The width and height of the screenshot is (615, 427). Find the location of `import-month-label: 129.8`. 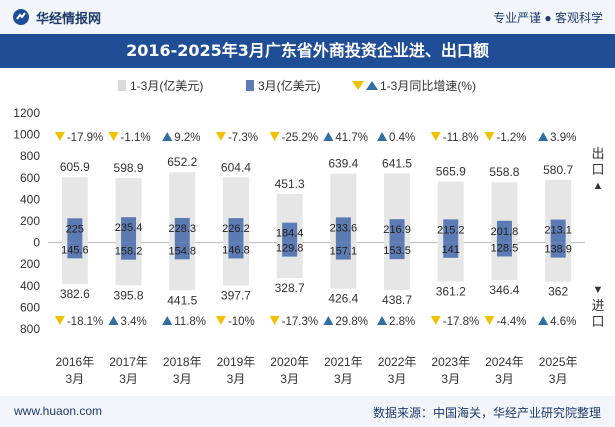

import-month-label: 129.8 is located at coordinates (290, 249).